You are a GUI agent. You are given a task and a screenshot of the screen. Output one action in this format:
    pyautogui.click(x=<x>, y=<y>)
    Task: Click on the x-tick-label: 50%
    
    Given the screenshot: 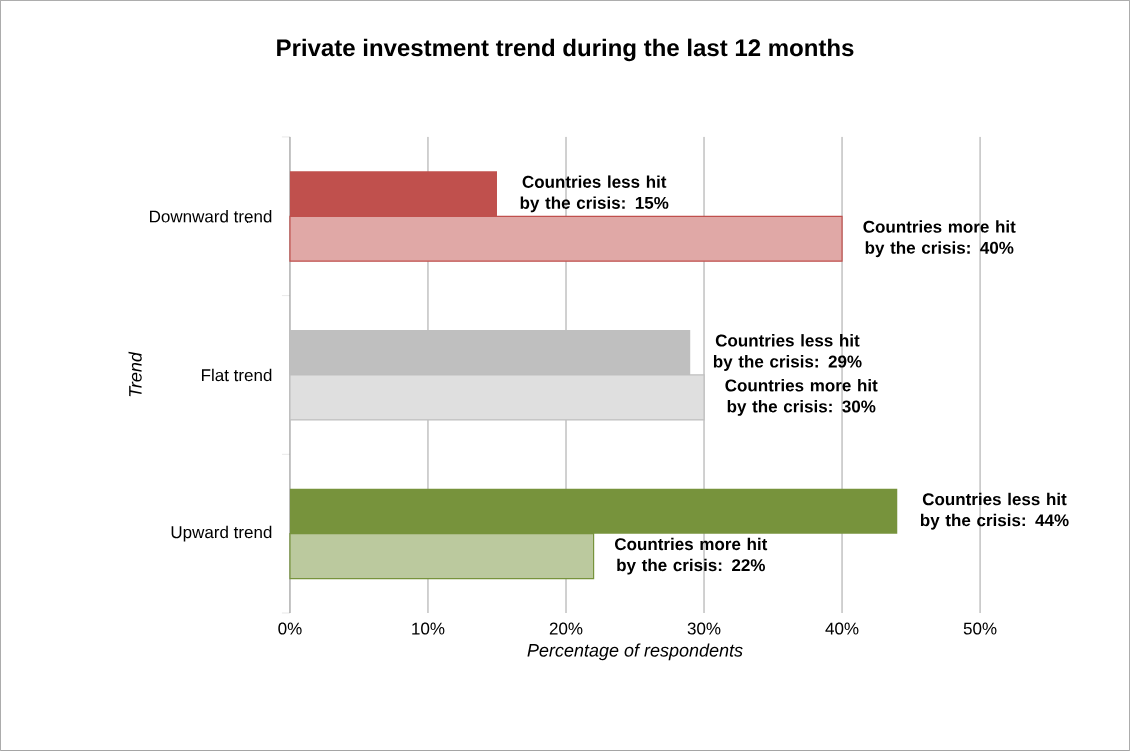 What is the action you would take?
    pyautogui.click(x=980, y=628)
    